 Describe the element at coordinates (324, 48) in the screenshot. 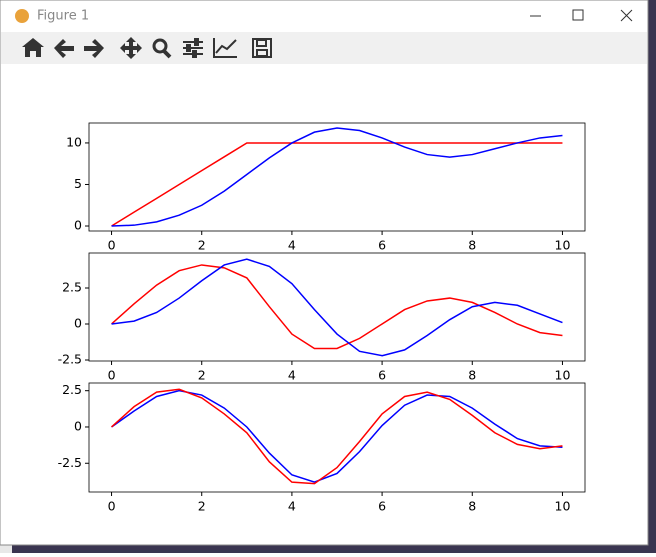

I see `toolbar` at that location.